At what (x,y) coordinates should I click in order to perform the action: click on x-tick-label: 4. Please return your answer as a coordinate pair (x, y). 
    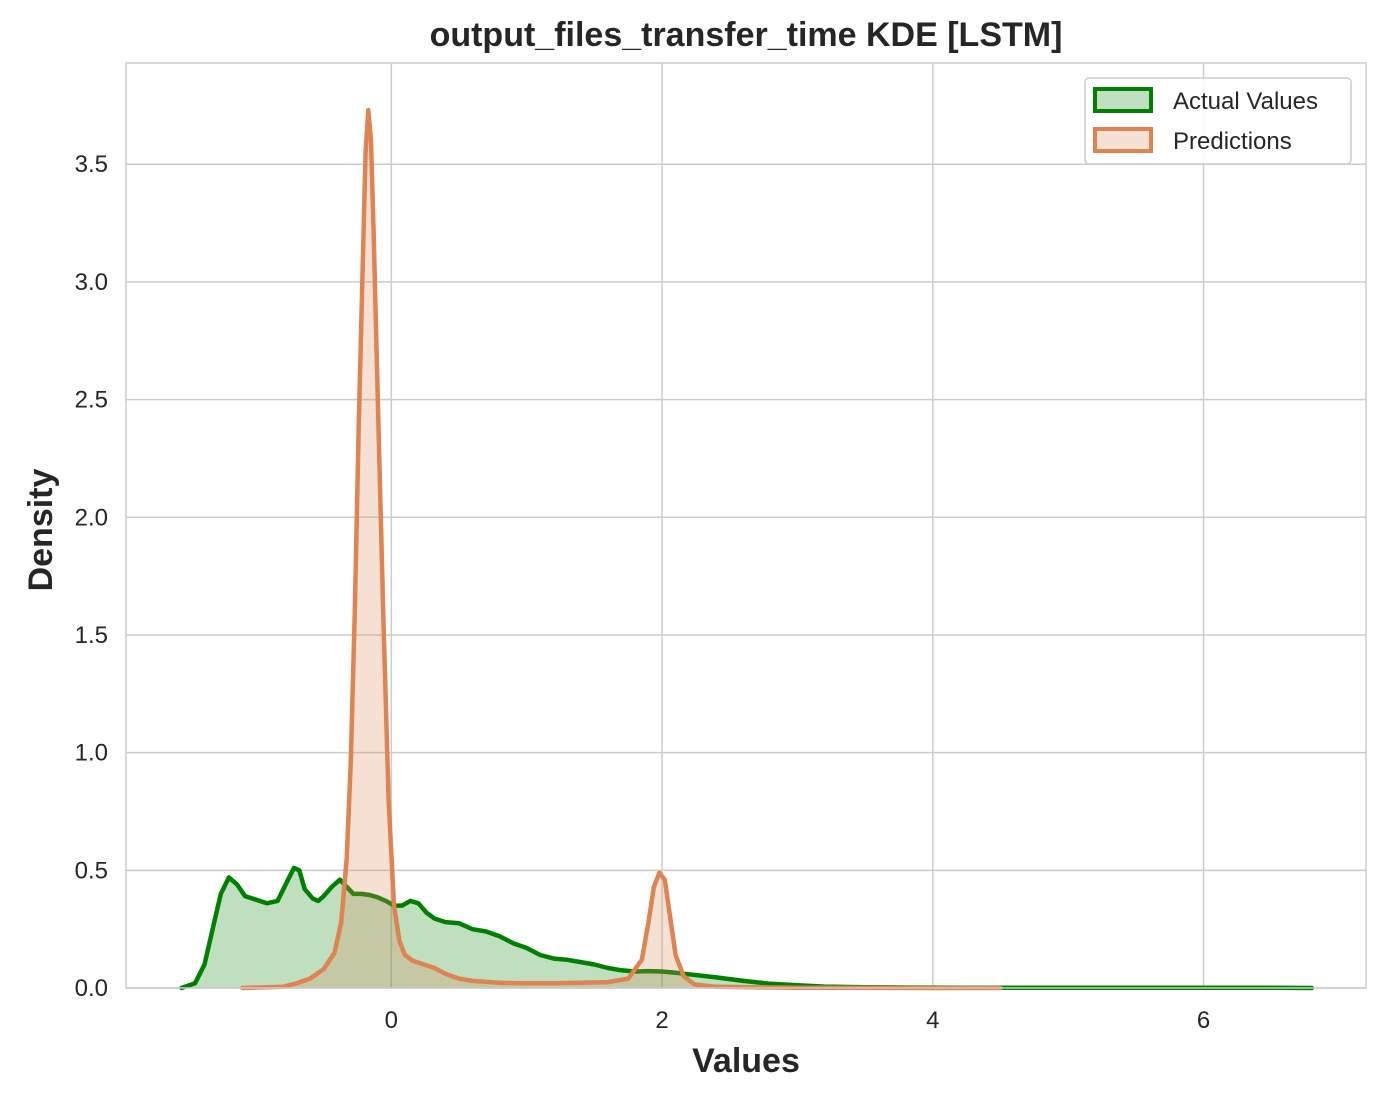
    Looking at the image, I should click on (932, 1020).